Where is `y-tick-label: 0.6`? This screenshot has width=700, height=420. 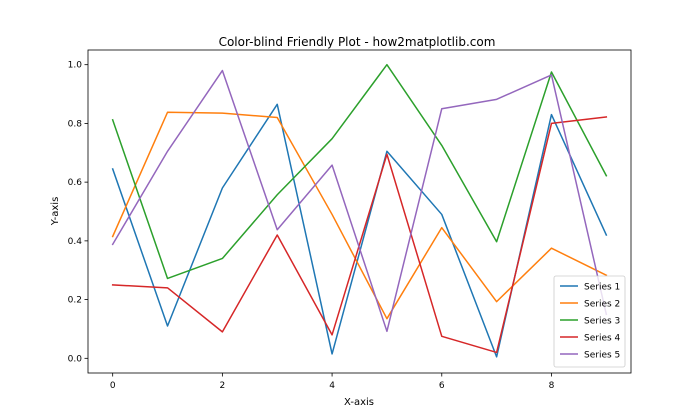 y-tick-label: 0.6 is located at coordinates (75, 183).